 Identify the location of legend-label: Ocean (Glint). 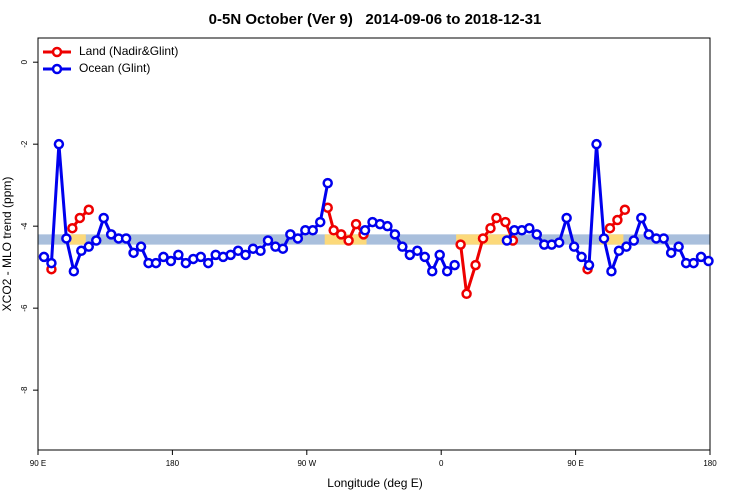
(114, 68).